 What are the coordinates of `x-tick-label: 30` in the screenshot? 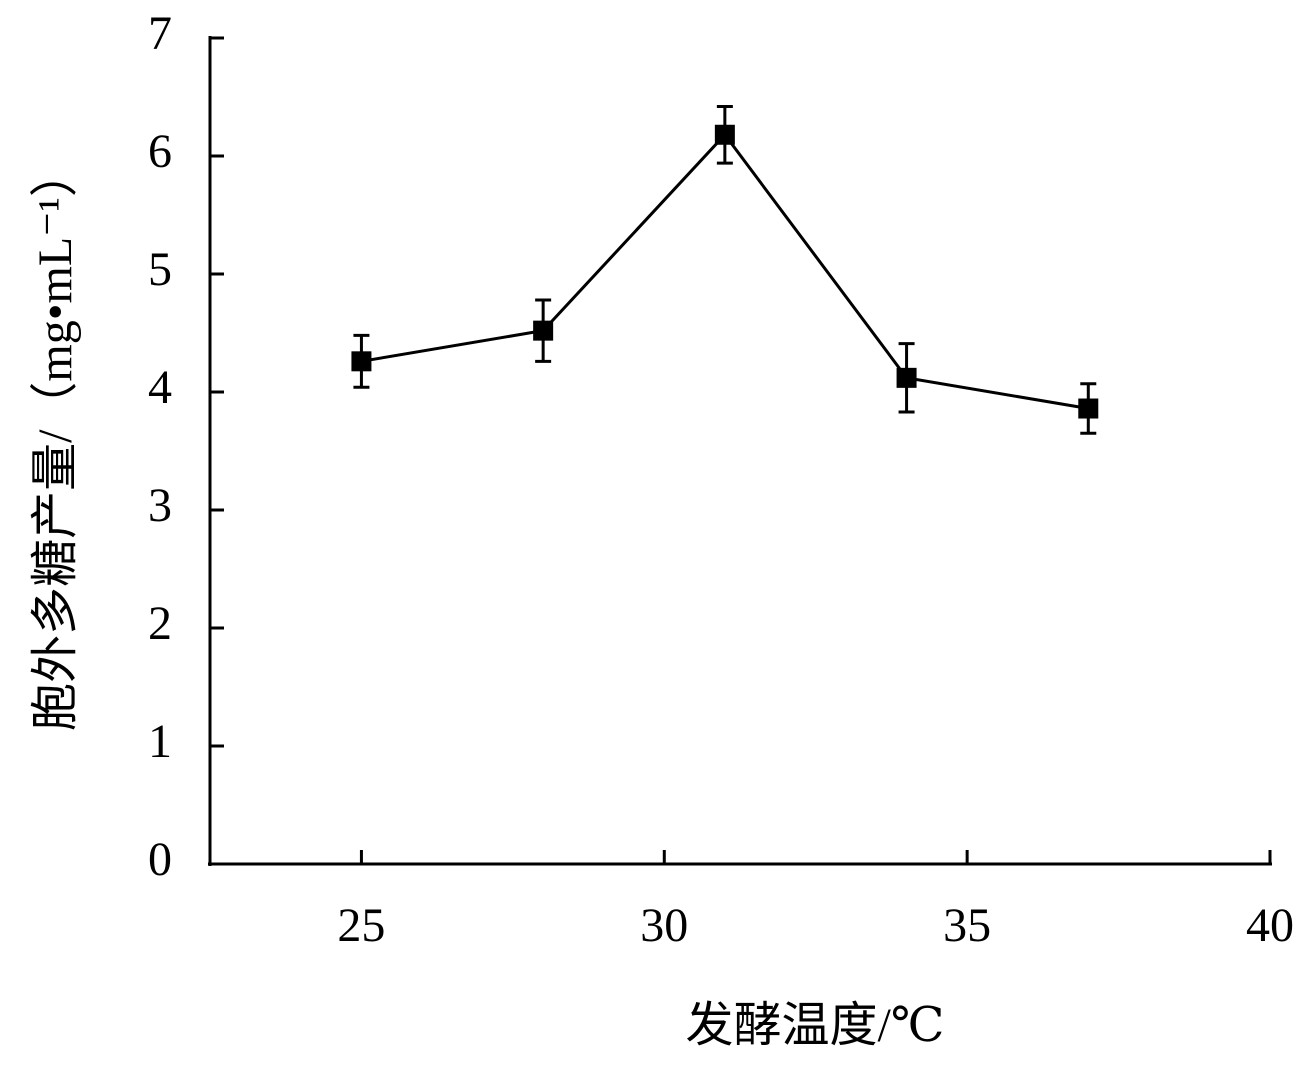 It's located at (664, 925).